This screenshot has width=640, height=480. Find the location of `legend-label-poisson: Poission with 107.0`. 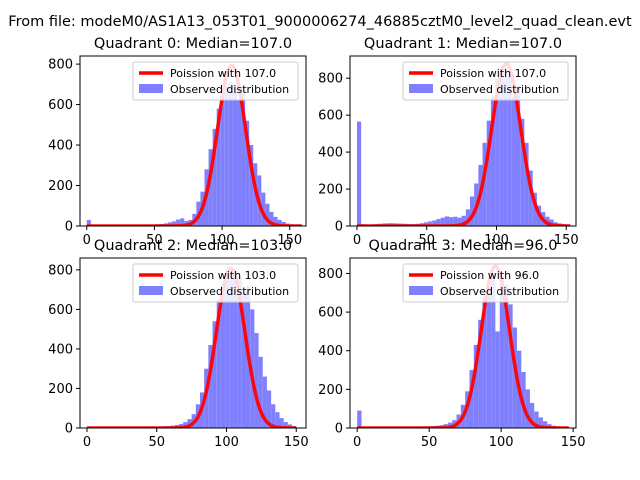

legend-label-poisson: Poission with 107.0 is located at coordinates (223, 73).